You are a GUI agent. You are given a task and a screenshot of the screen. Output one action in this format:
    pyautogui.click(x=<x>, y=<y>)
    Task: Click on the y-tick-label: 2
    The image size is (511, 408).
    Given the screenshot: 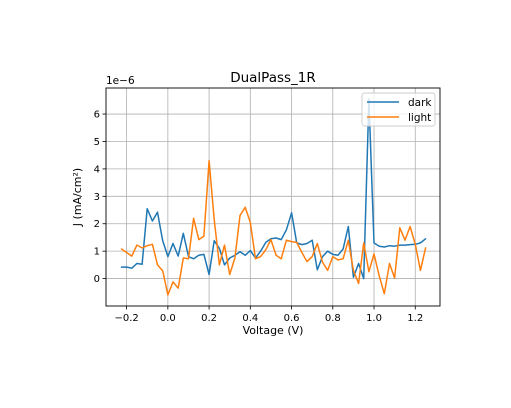 What is the action you would take?
    pyautogui.click(x=97, y=224)
    